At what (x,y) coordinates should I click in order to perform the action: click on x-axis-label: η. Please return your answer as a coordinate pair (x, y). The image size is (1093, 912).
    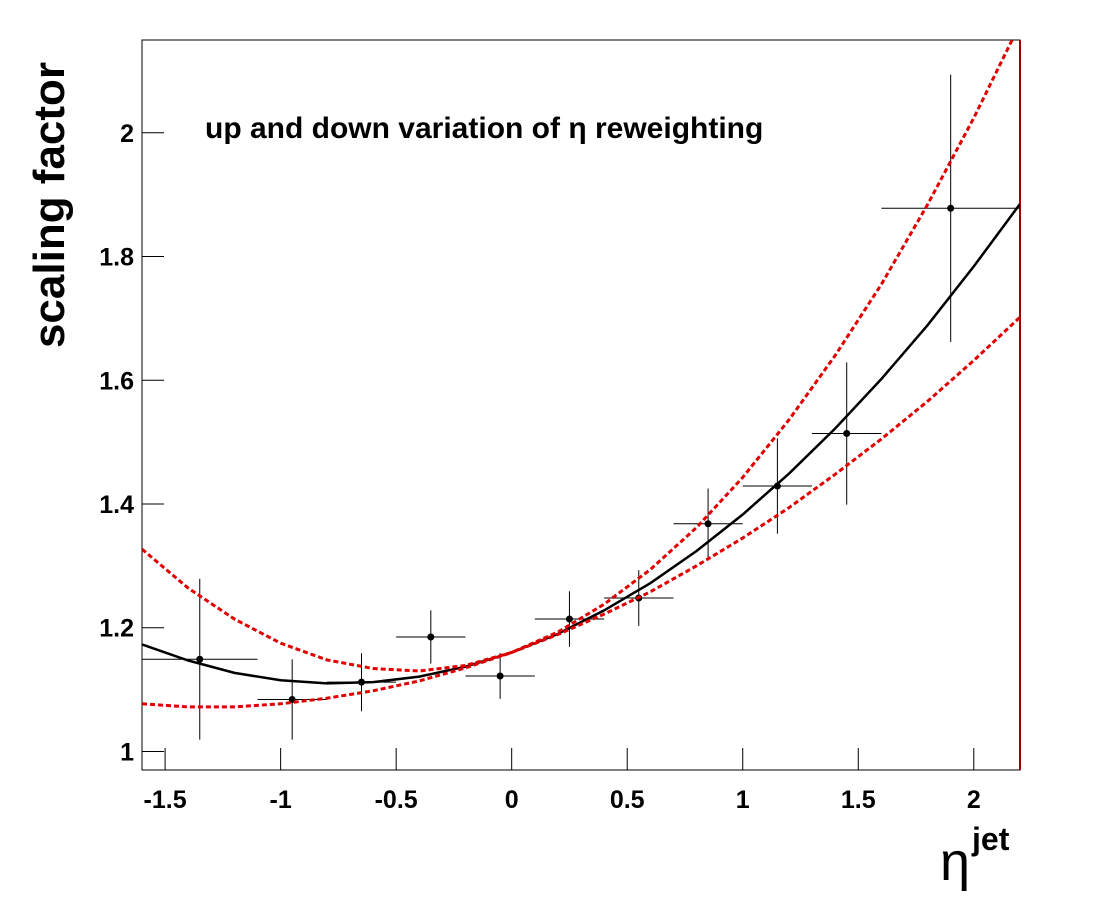
    Looking at the image, I should click on (955, 862).